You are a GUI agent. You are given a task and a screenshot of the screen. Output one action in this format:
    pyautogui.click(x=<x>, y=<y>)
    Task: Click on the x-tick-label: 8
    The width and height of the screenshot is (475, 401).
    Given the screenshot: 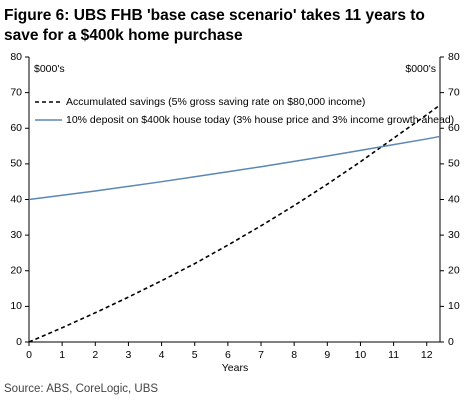 What is the action you would take?
    pyautogui.click(x=294, y=355)
    